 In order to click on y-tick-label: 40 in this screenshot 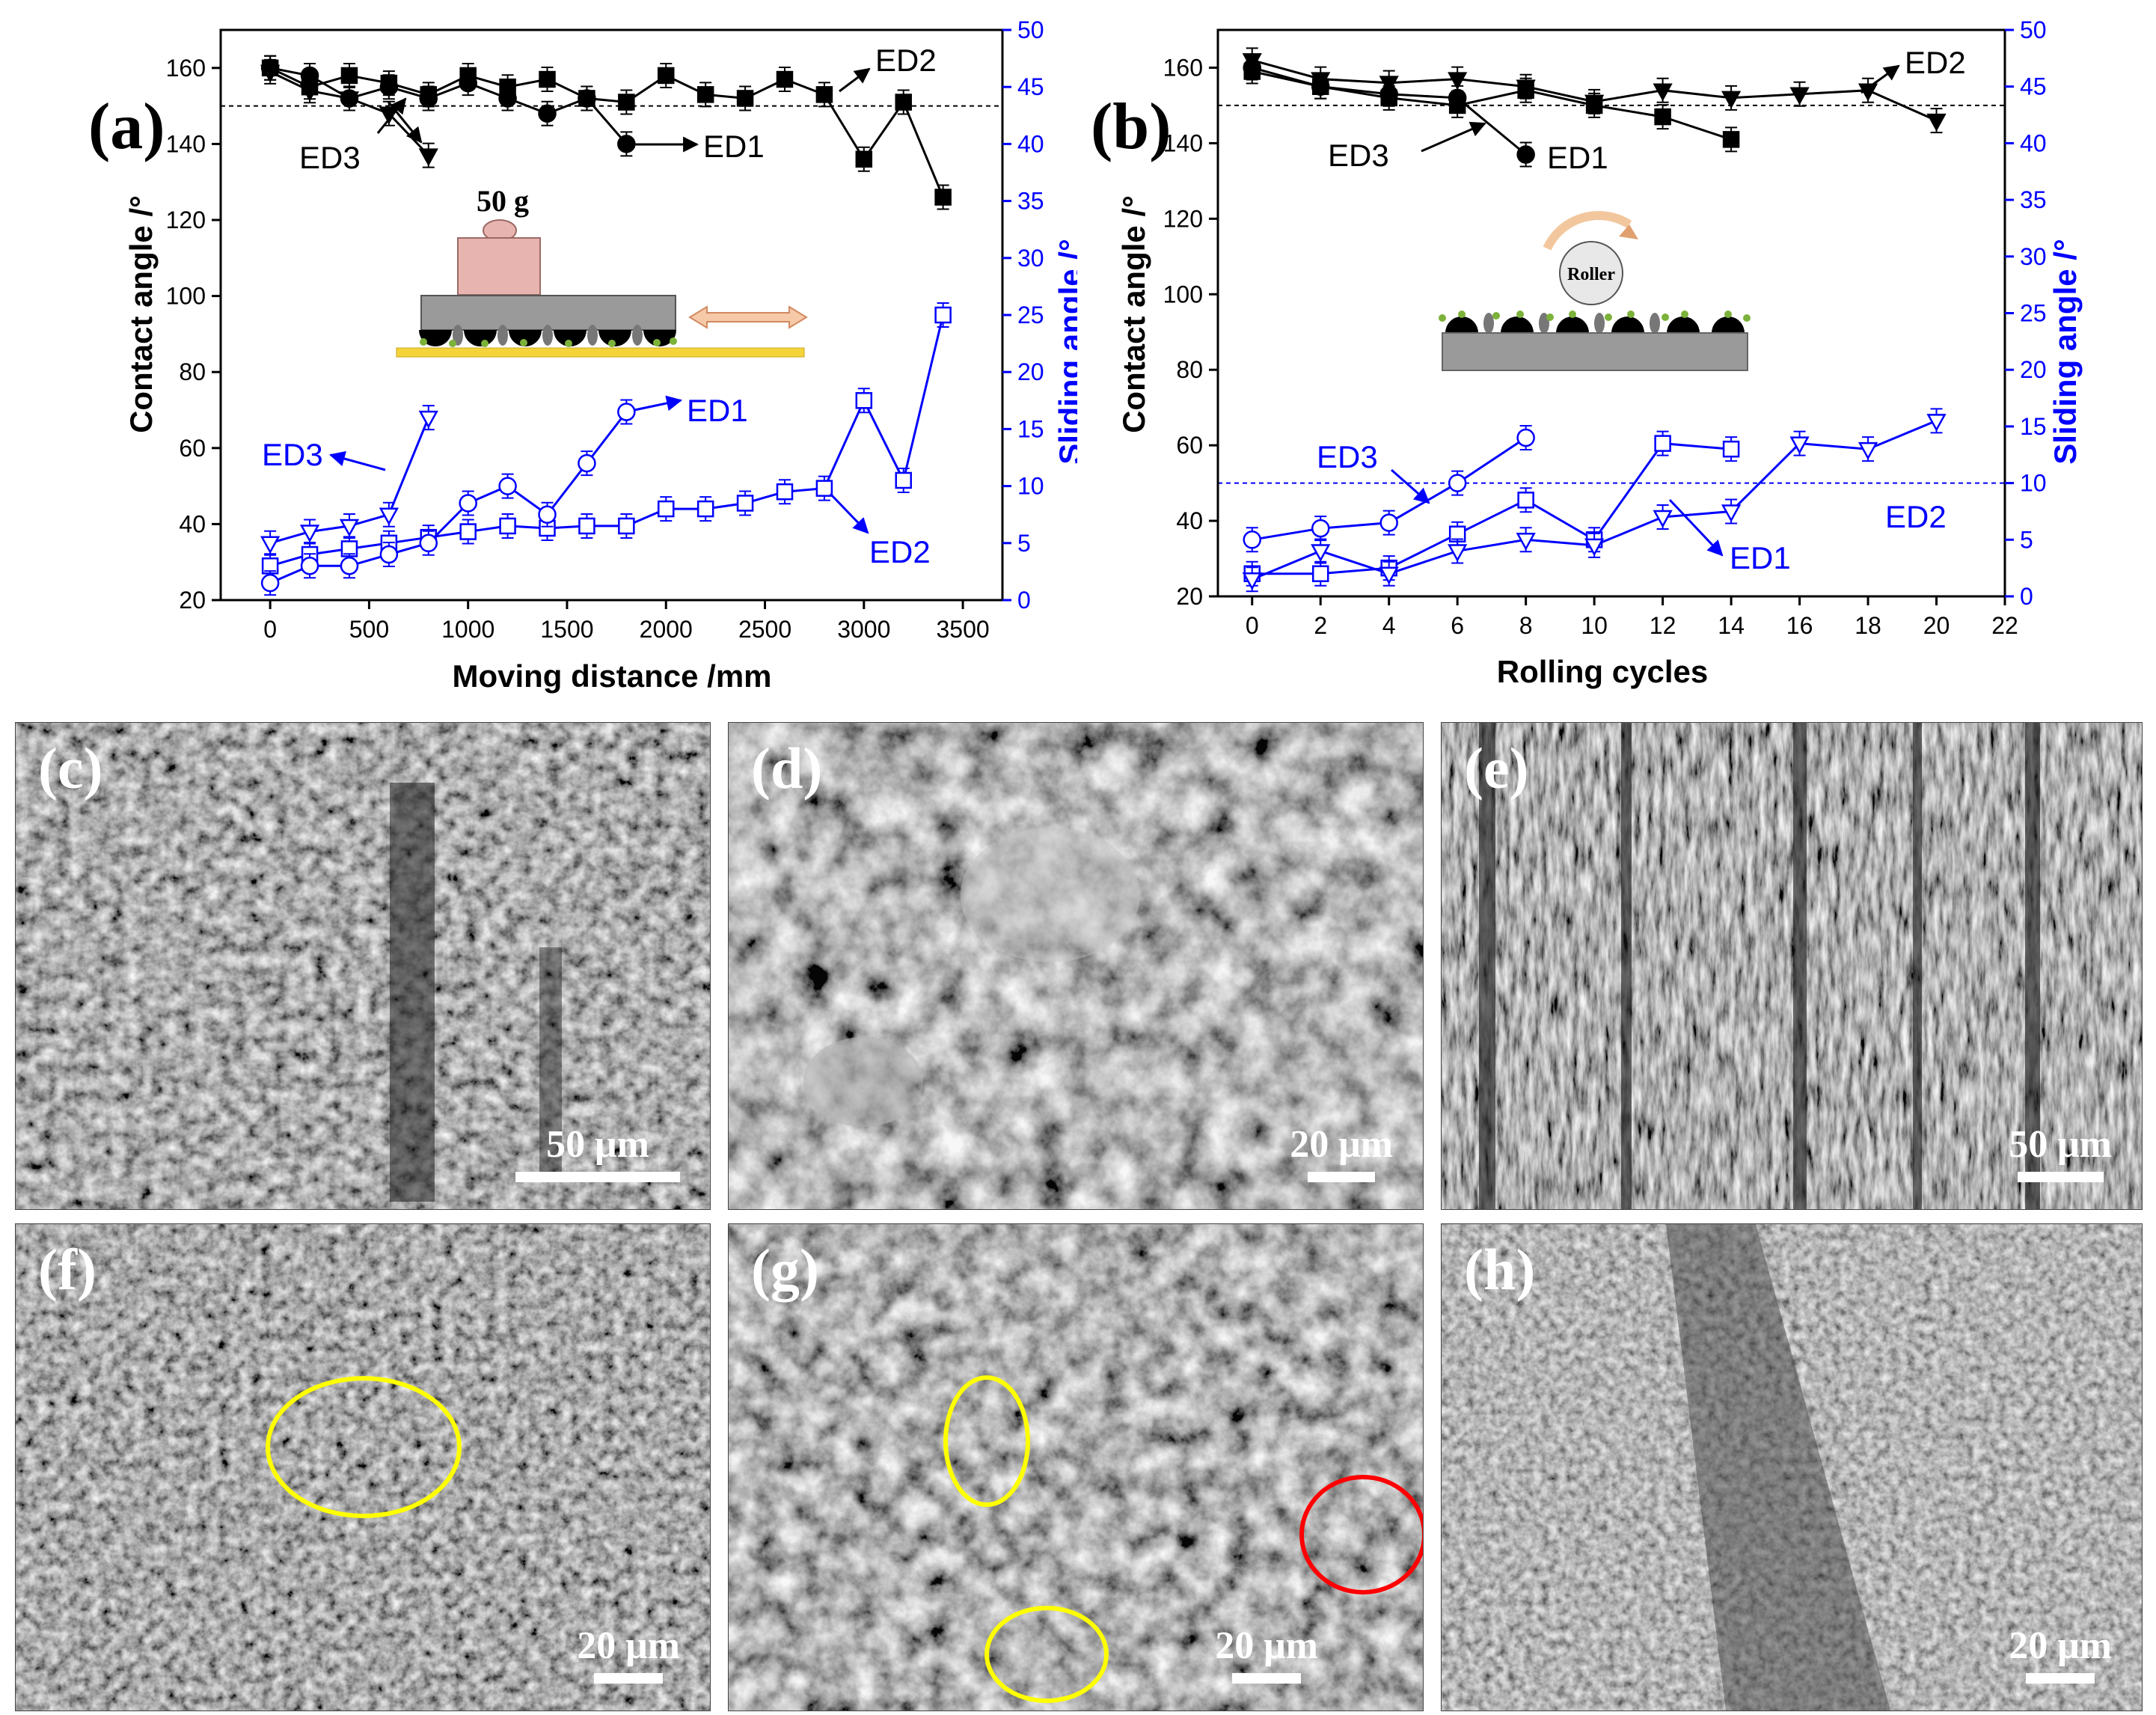, I will do `click(192, 523)`.